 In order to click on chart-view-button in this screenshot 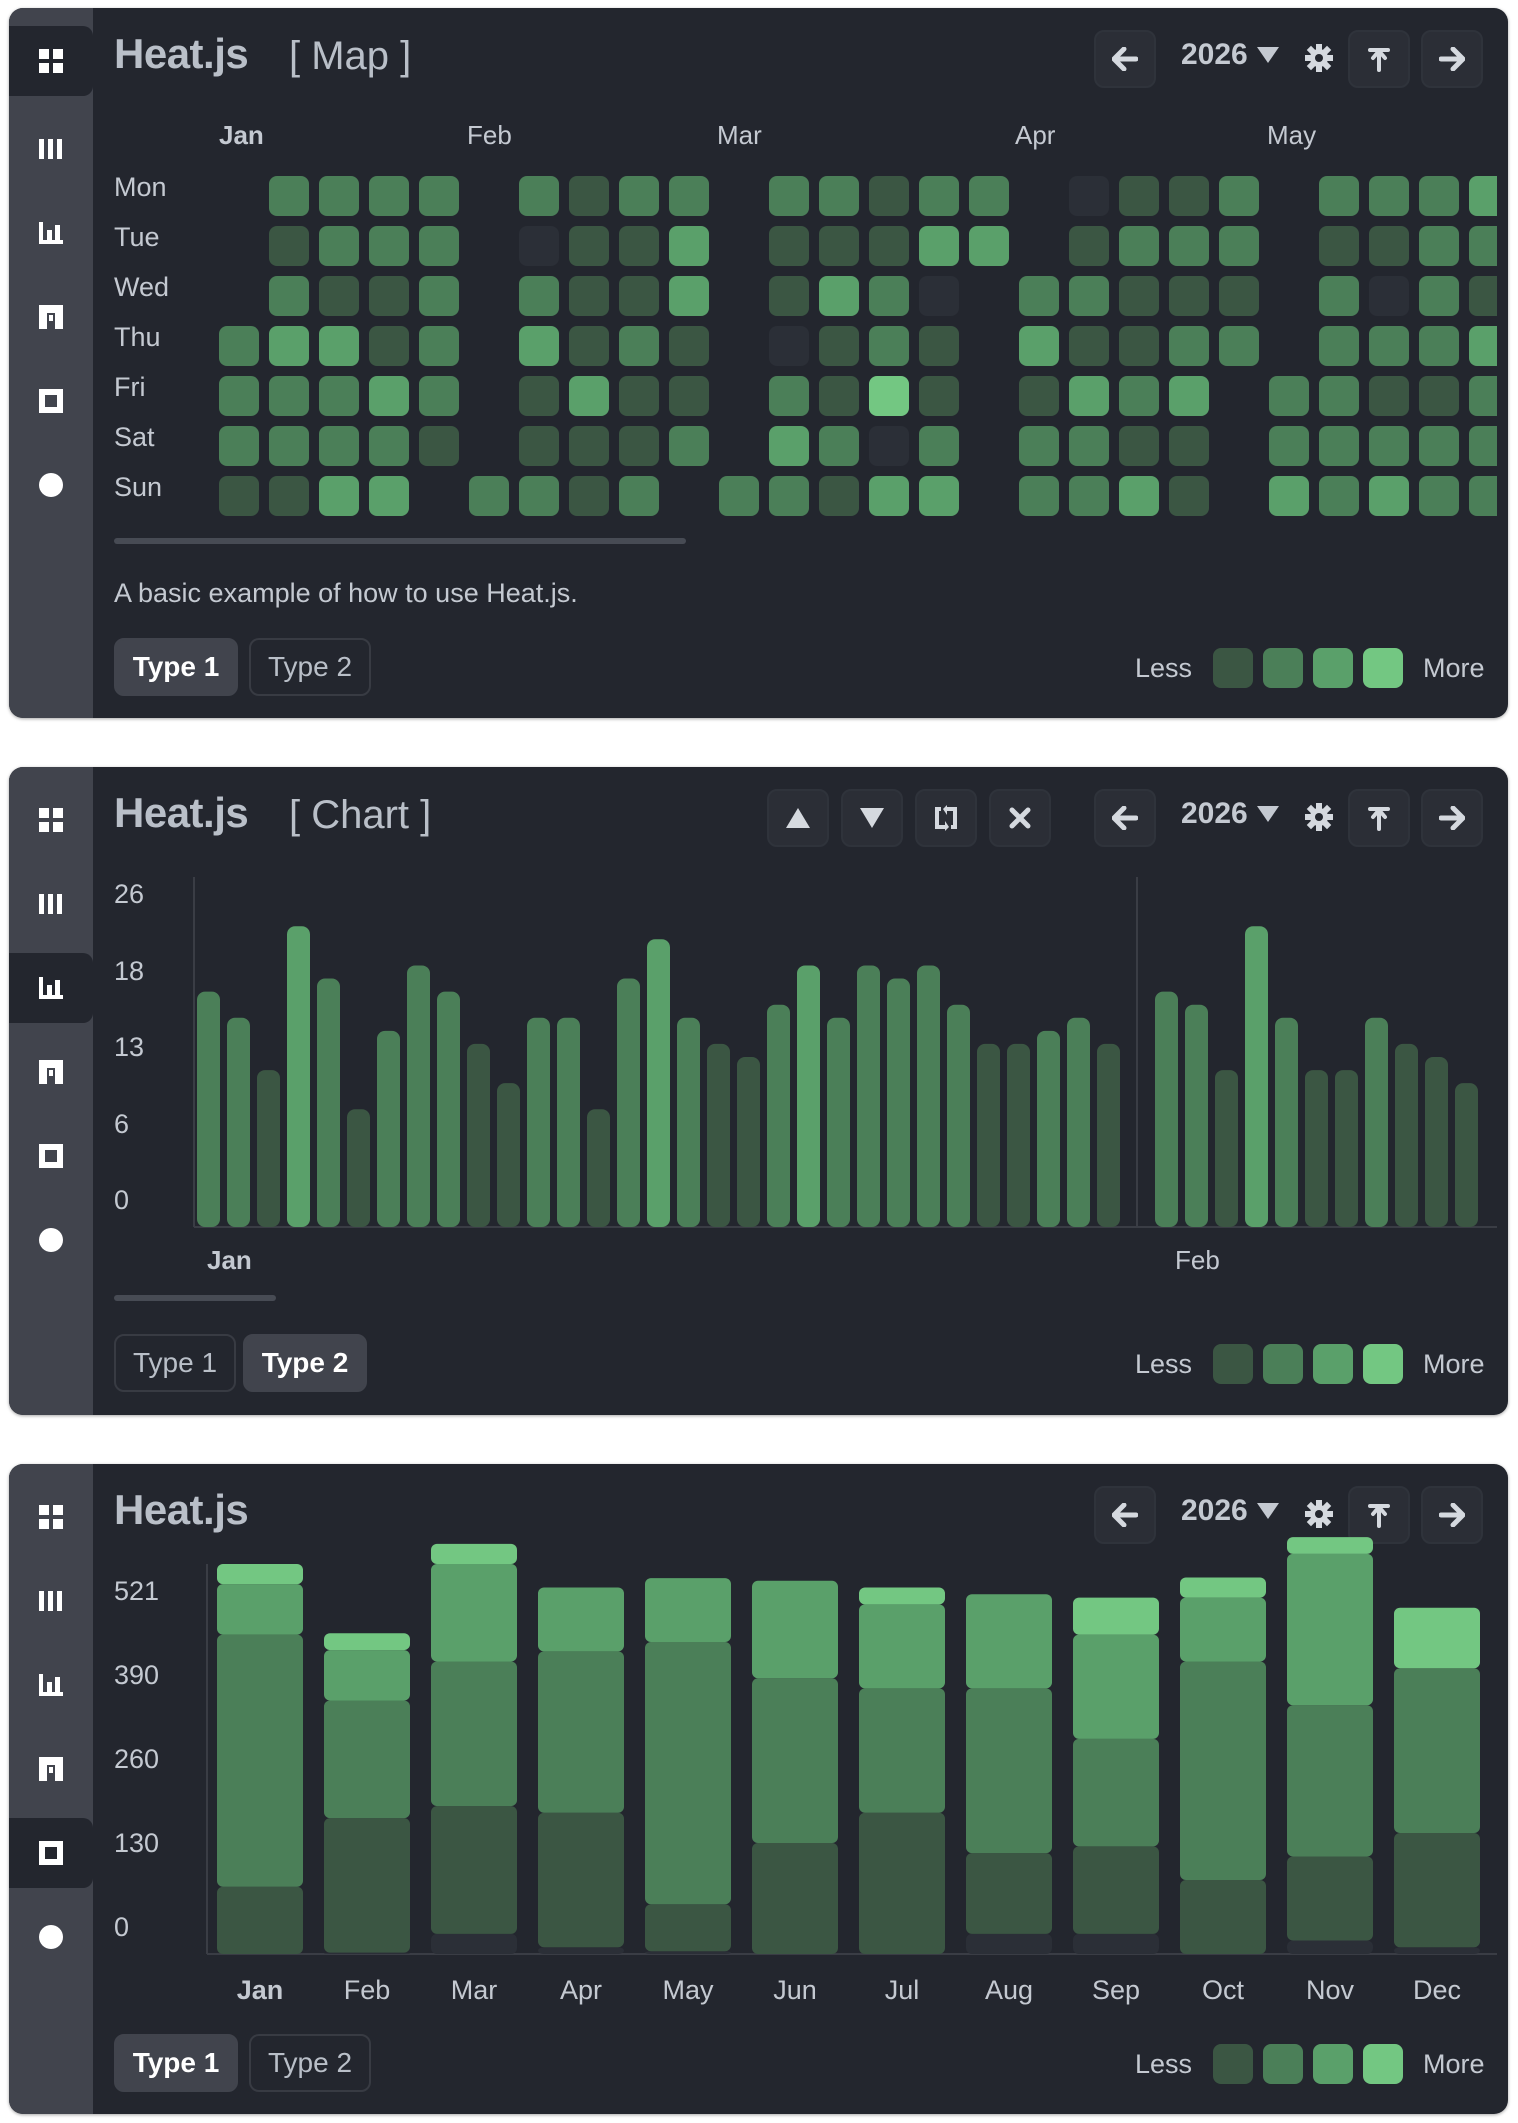, I will do `click(51, 233)`.